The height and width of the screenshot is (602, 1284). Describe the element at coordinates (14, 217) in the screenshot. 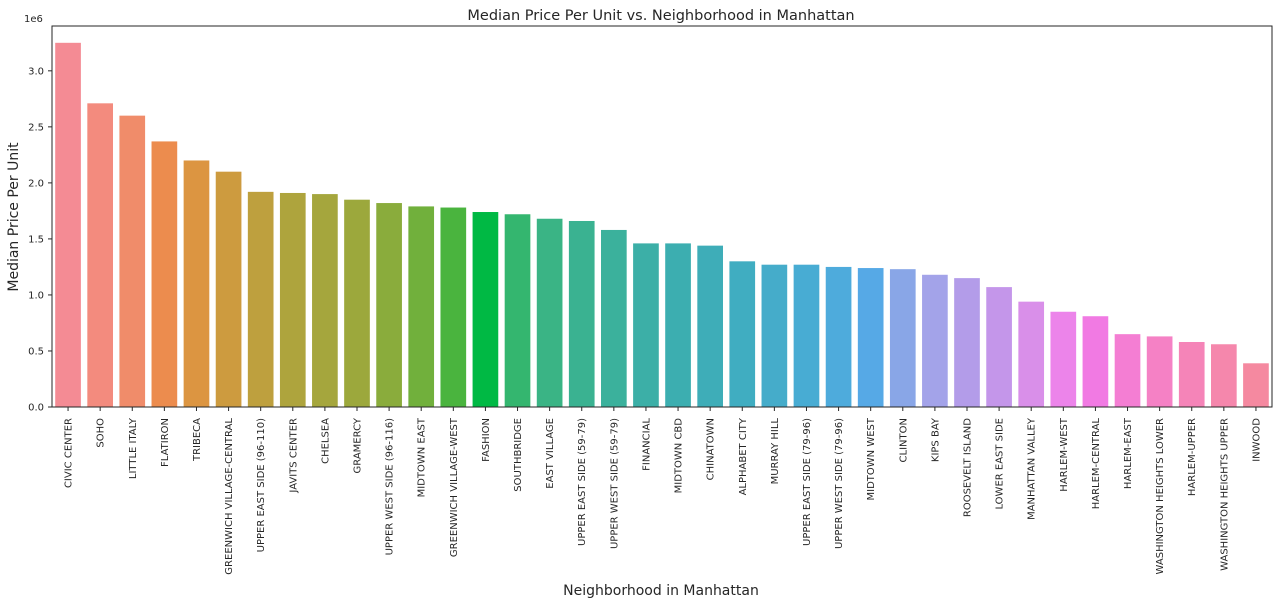

I see `y-axis-title: Median Price Per Unit` at that location.